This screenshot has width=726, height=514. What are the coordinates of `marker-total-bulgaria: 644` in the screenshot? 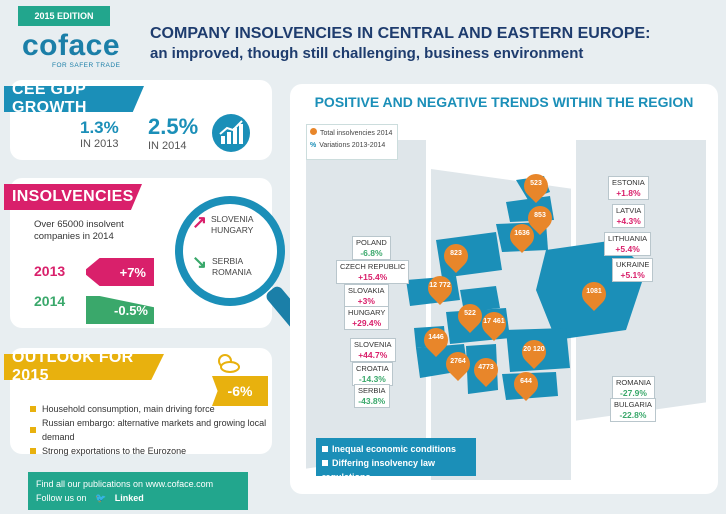 It's located at (526, 381).